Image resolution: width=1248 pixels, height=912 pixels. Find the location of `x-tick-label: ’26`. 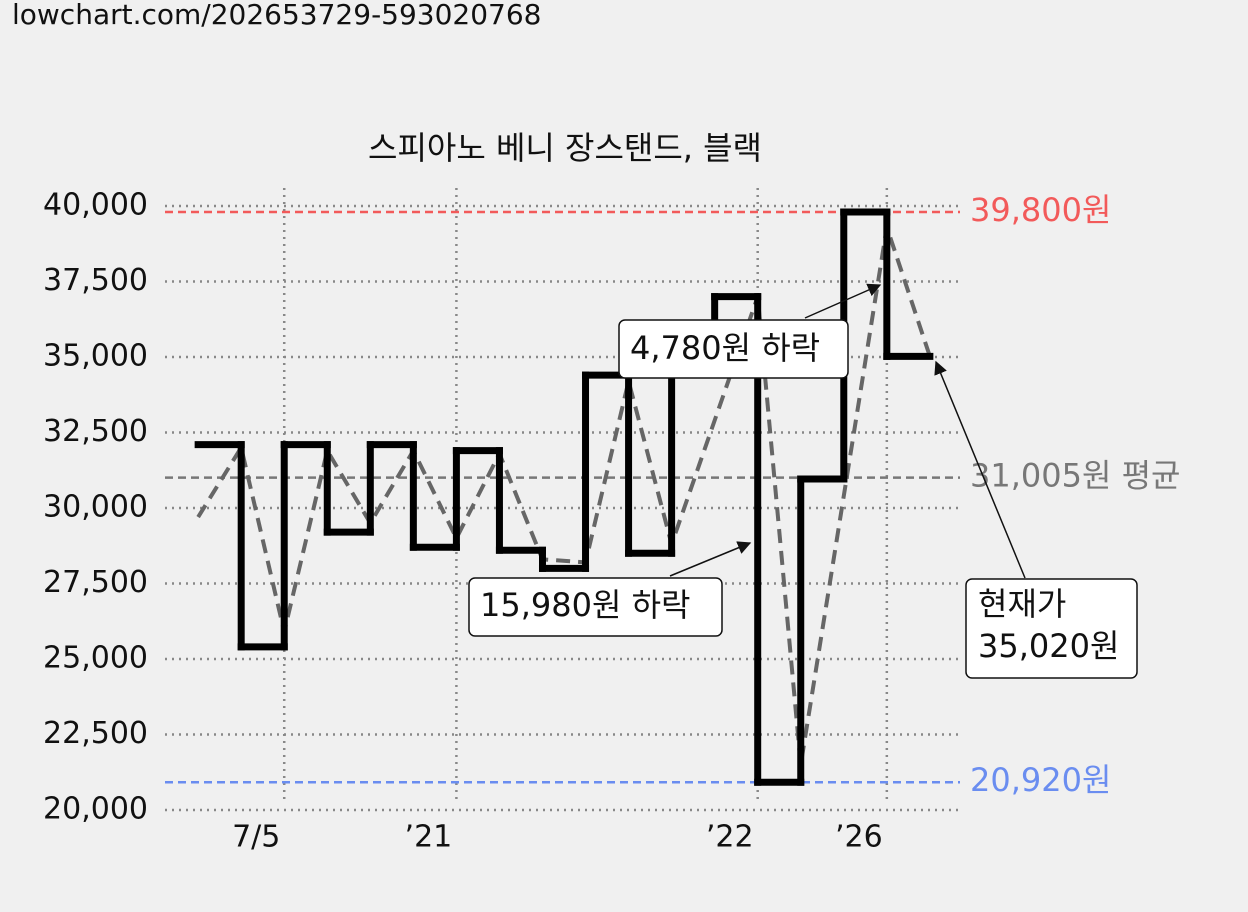

x-tick-label: ’26 is located at coordinates (859, 837).